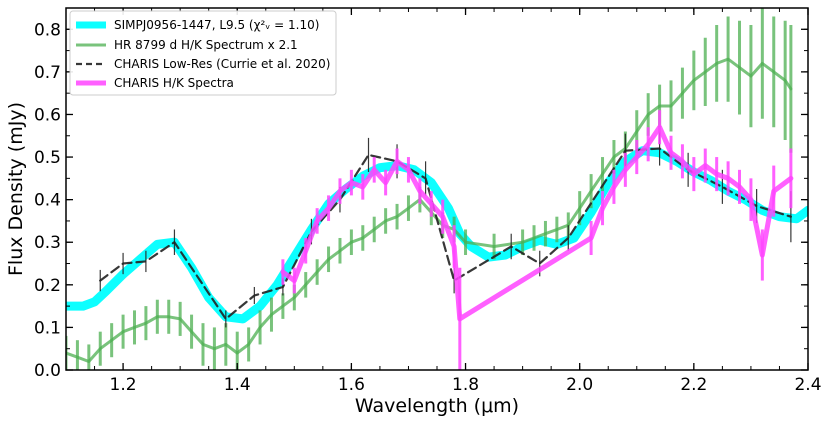  Describe the element at coordinates (465, 385) in the screenshot. I see `x-tick-label: 1.8` at that location.